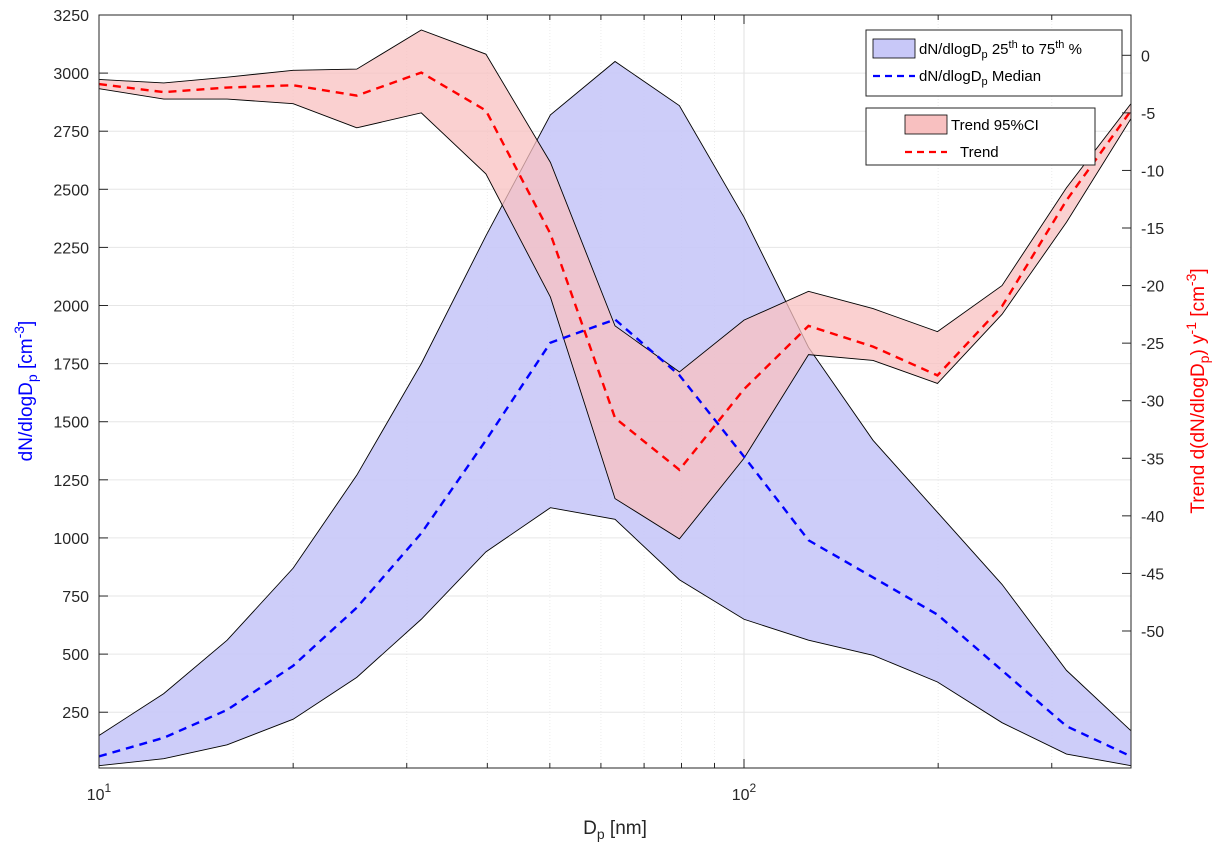 Image resolution: width=1229 pixels, height=854 pixels. Describe the element at coordinates (1145, 56) in the screenshot. I see `right-y-tick-label: 0` at that location.